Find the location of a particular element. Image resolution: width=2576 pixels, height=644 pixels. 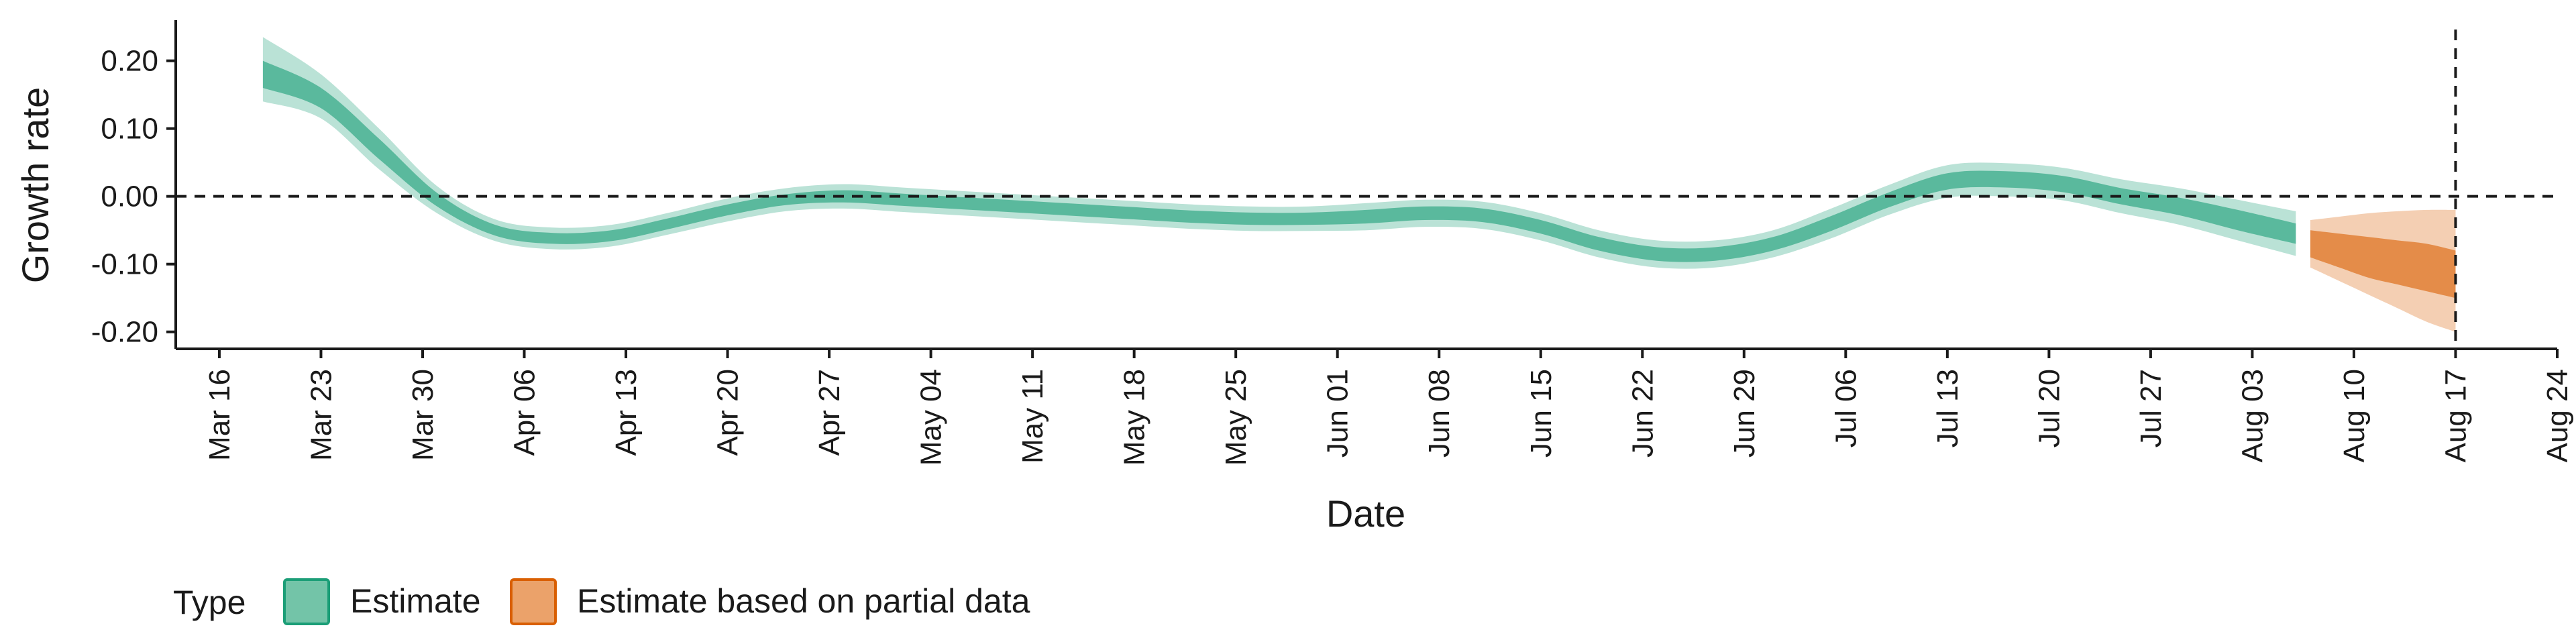

x-tick-label: Aug 10 is located at coordinates (2354, 415).